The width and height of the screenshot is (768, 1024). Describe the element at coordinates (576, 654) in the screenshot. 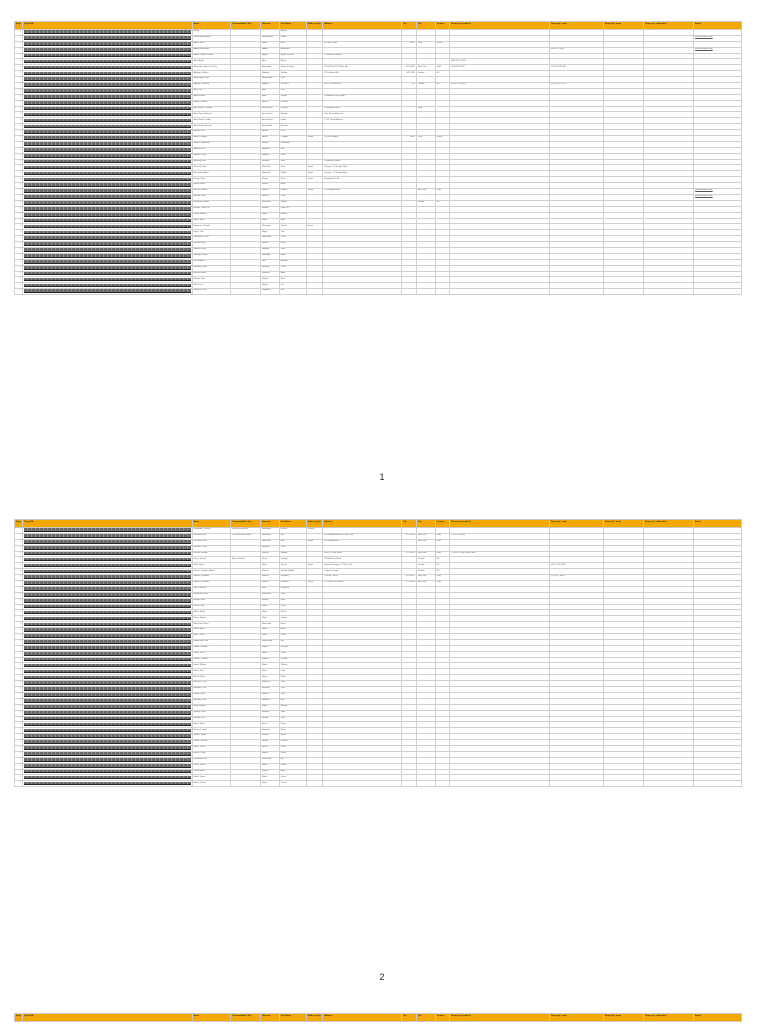

I see `phone-work-cell` at that location.